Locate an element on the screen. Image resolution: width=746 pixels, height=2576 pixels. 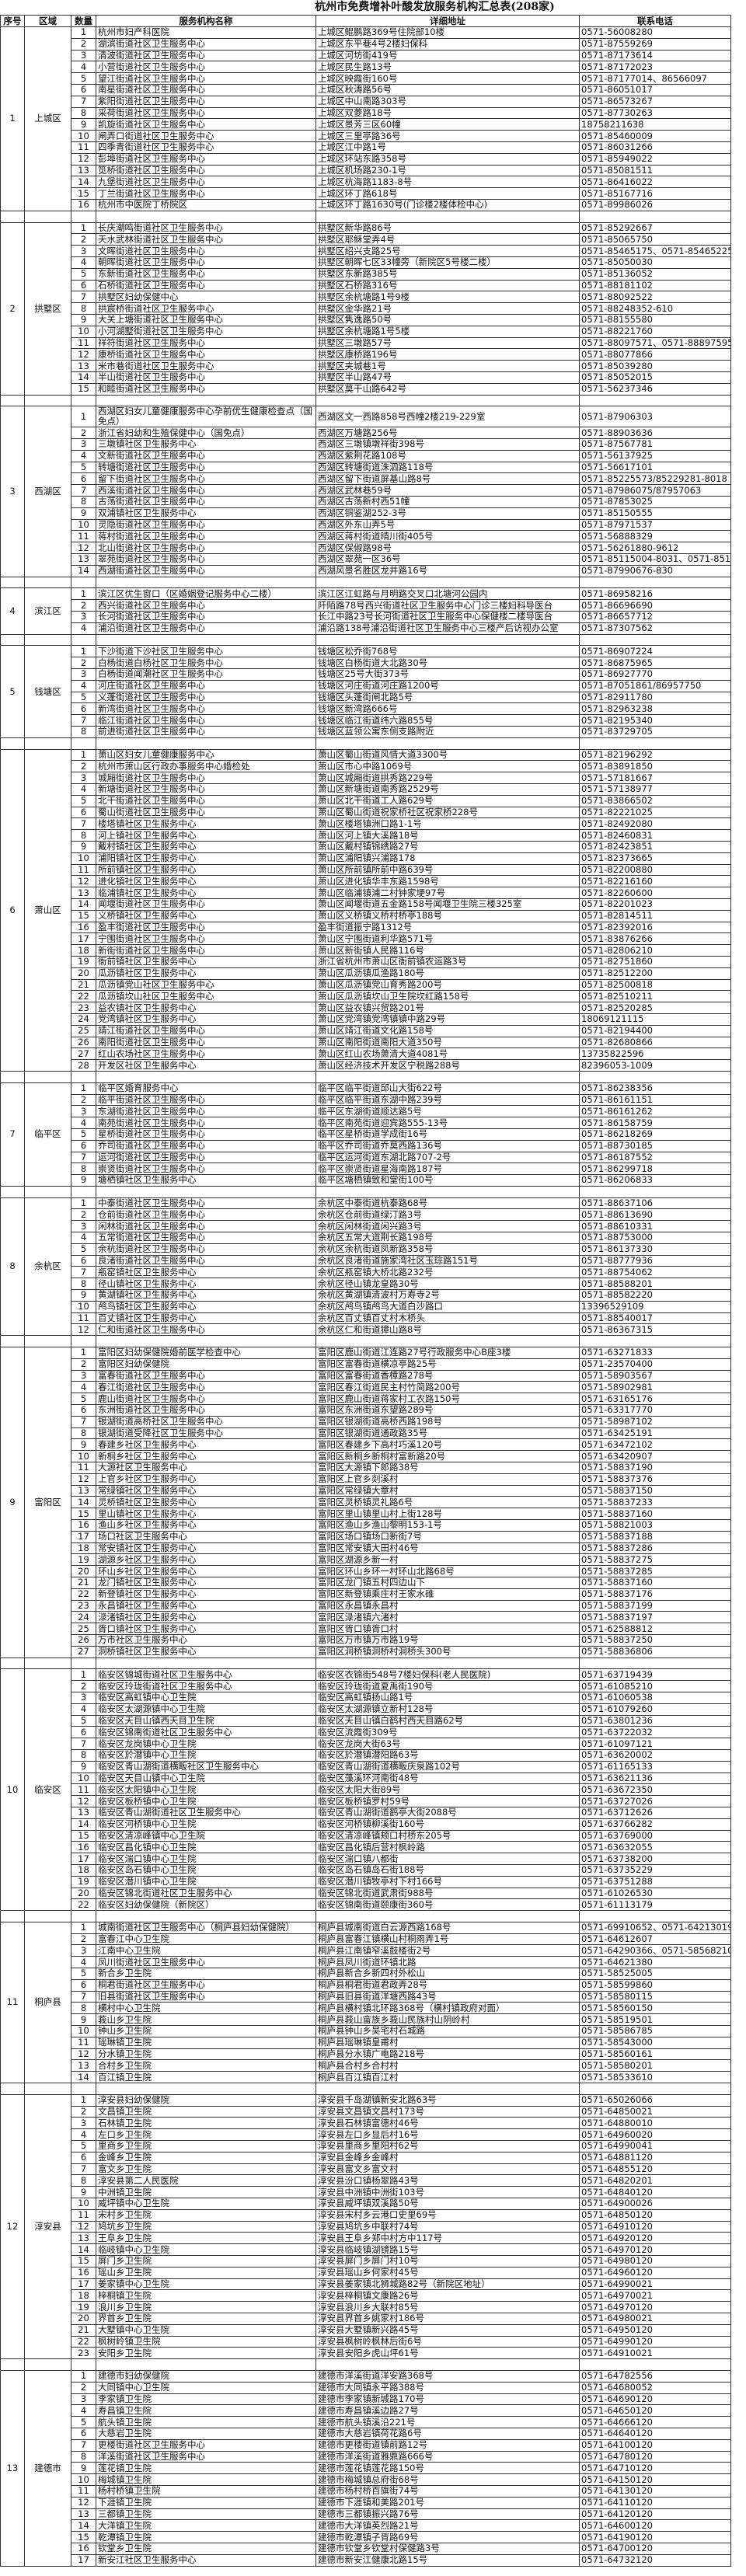
institution-phone: 0571-64970120 is located at coordinates (655, 2307).